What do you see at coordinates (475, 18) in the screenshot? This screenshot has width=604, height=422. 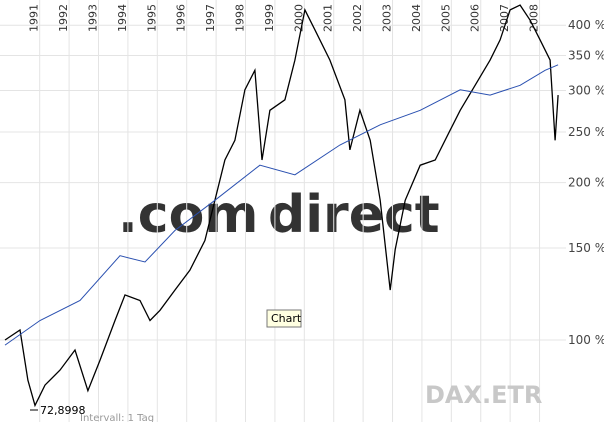 I see `x-tick-label: 2006` at bounding box center [475, 18].